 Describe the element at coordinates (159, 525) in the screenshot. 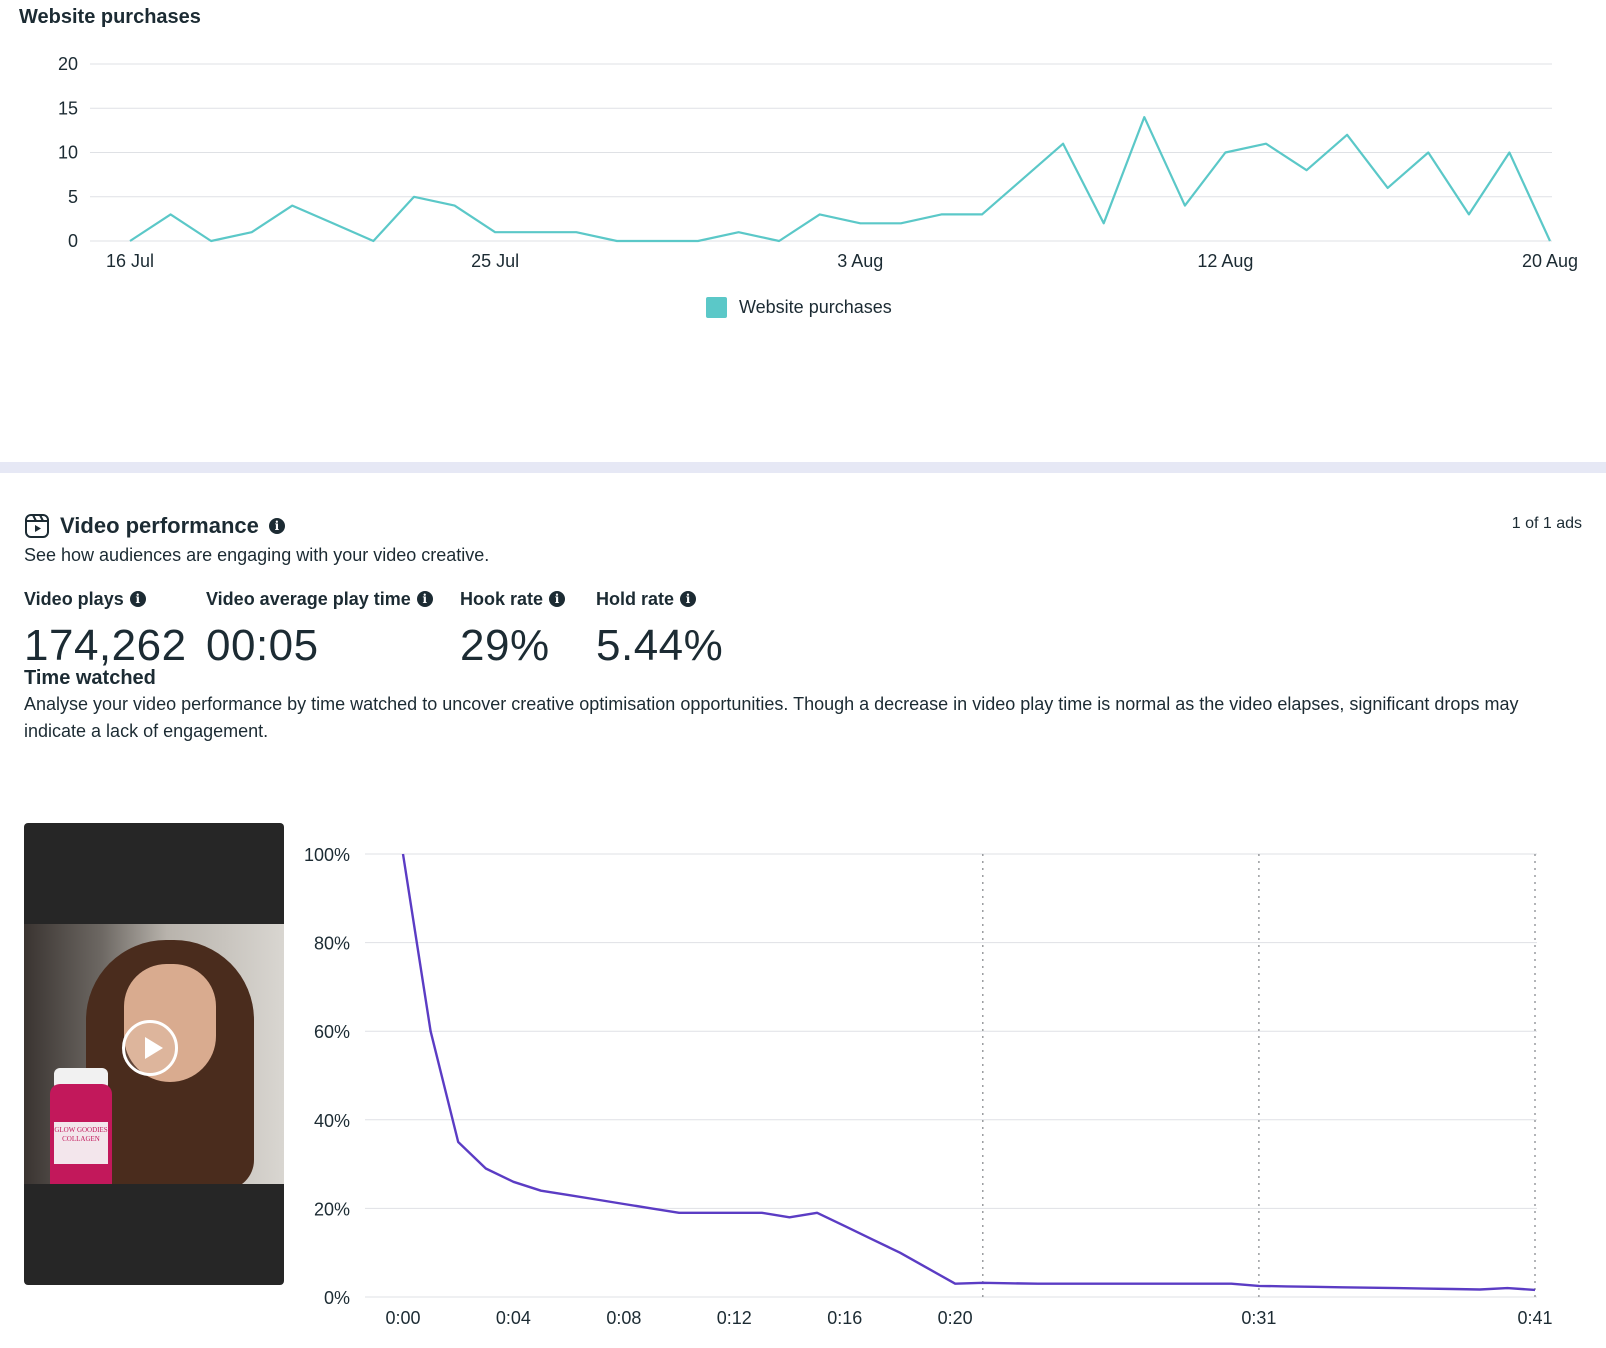

I see `video-performance-title: Video performance` at that location.